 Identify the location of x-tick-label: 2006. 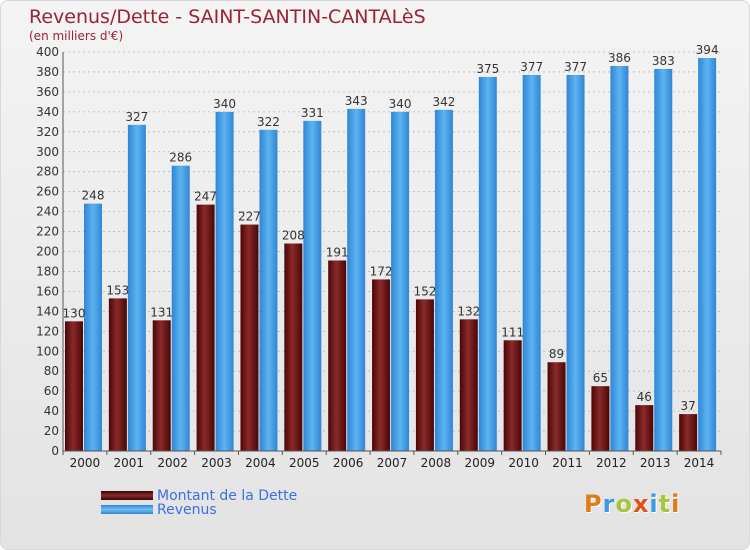
(348, 463).